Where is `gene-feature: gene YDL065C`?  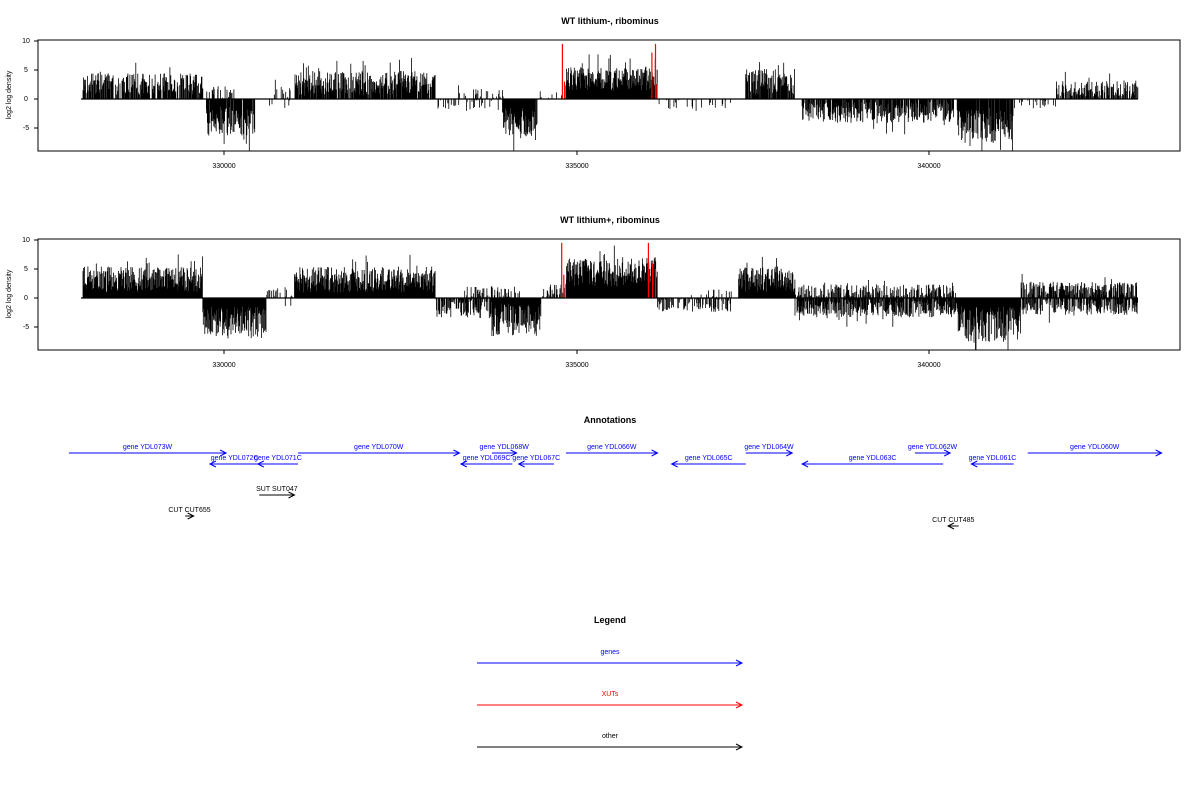 gene-feature: gene YDL065C is located at coordinates (708, 461).